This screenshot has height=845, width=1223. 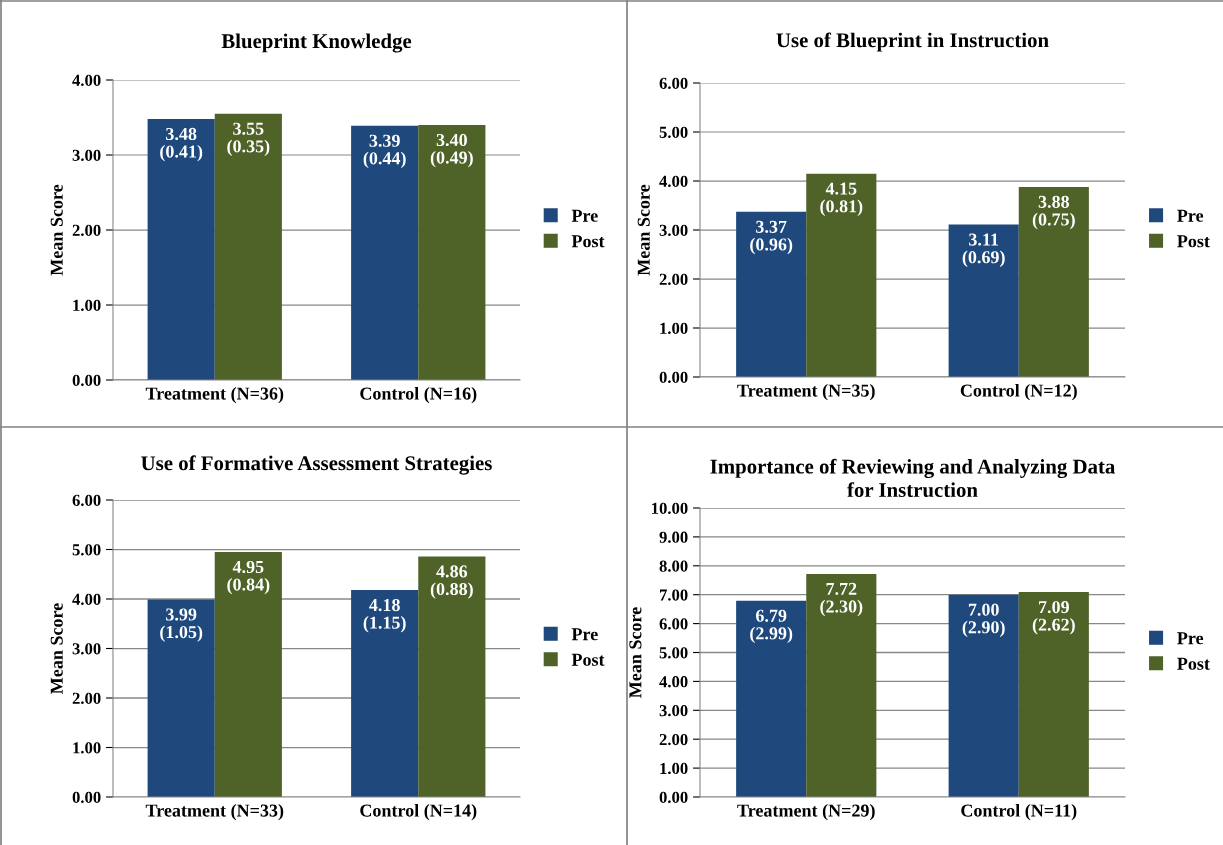 I want to click on data-label: 3.99 (1.05), so click(x=181, y=625).